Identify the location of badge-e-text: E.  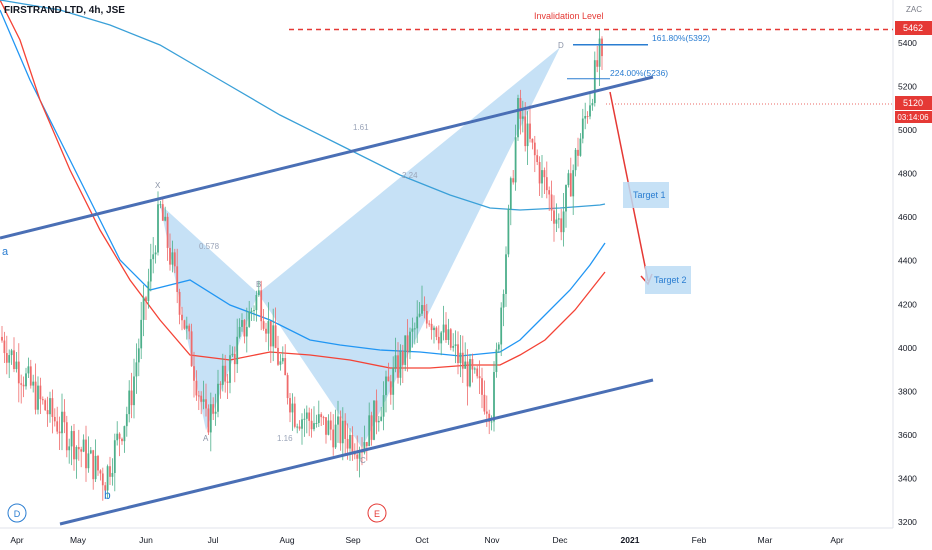
(377, 514).